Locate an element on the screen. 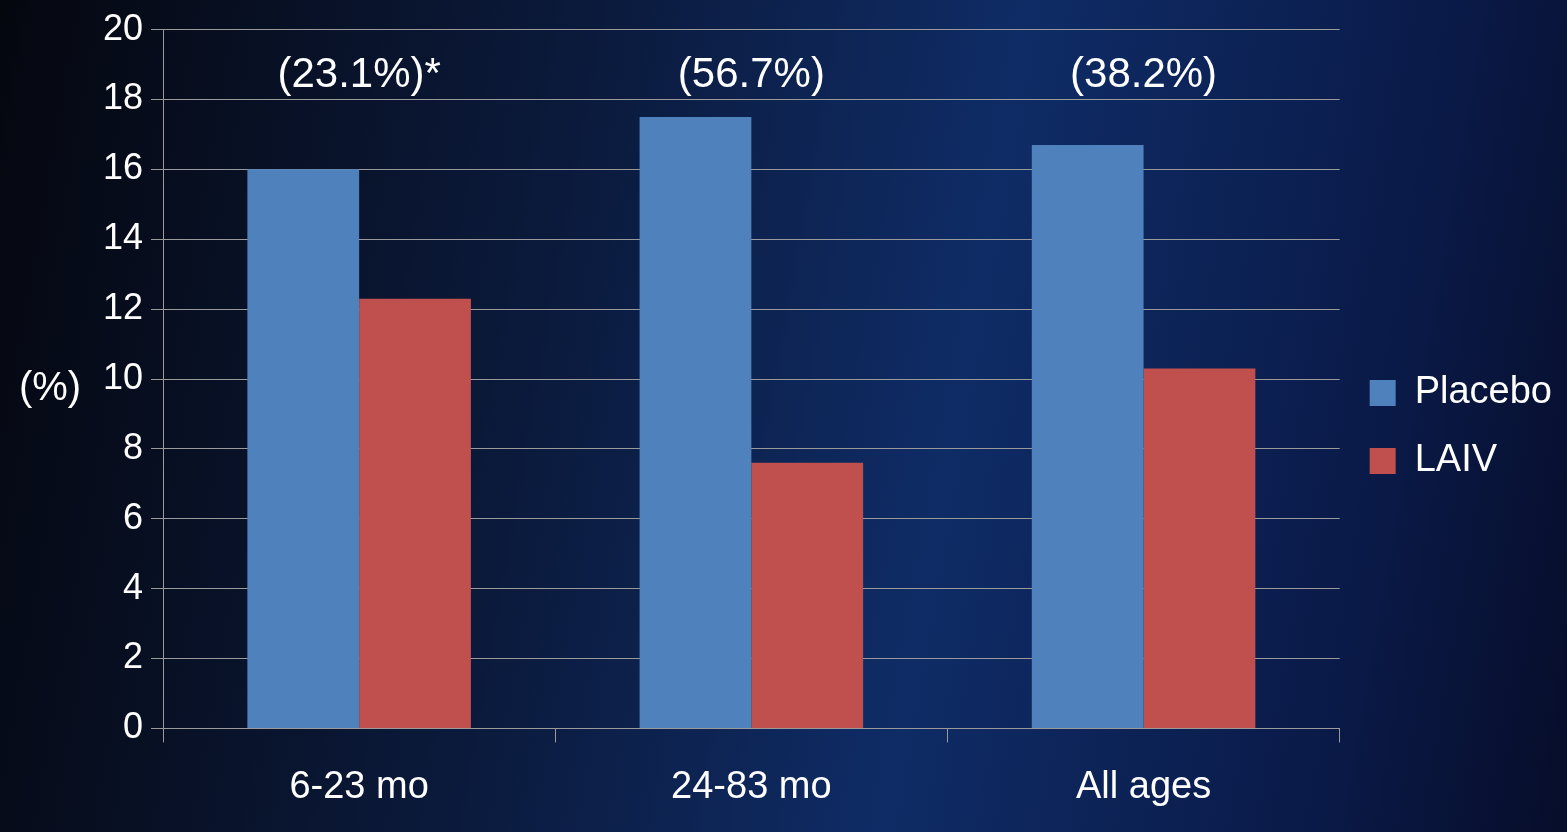 The height and width of the screenshot is (832, 1567). y-tick-label: 10 is located at coordinates (123, 376).